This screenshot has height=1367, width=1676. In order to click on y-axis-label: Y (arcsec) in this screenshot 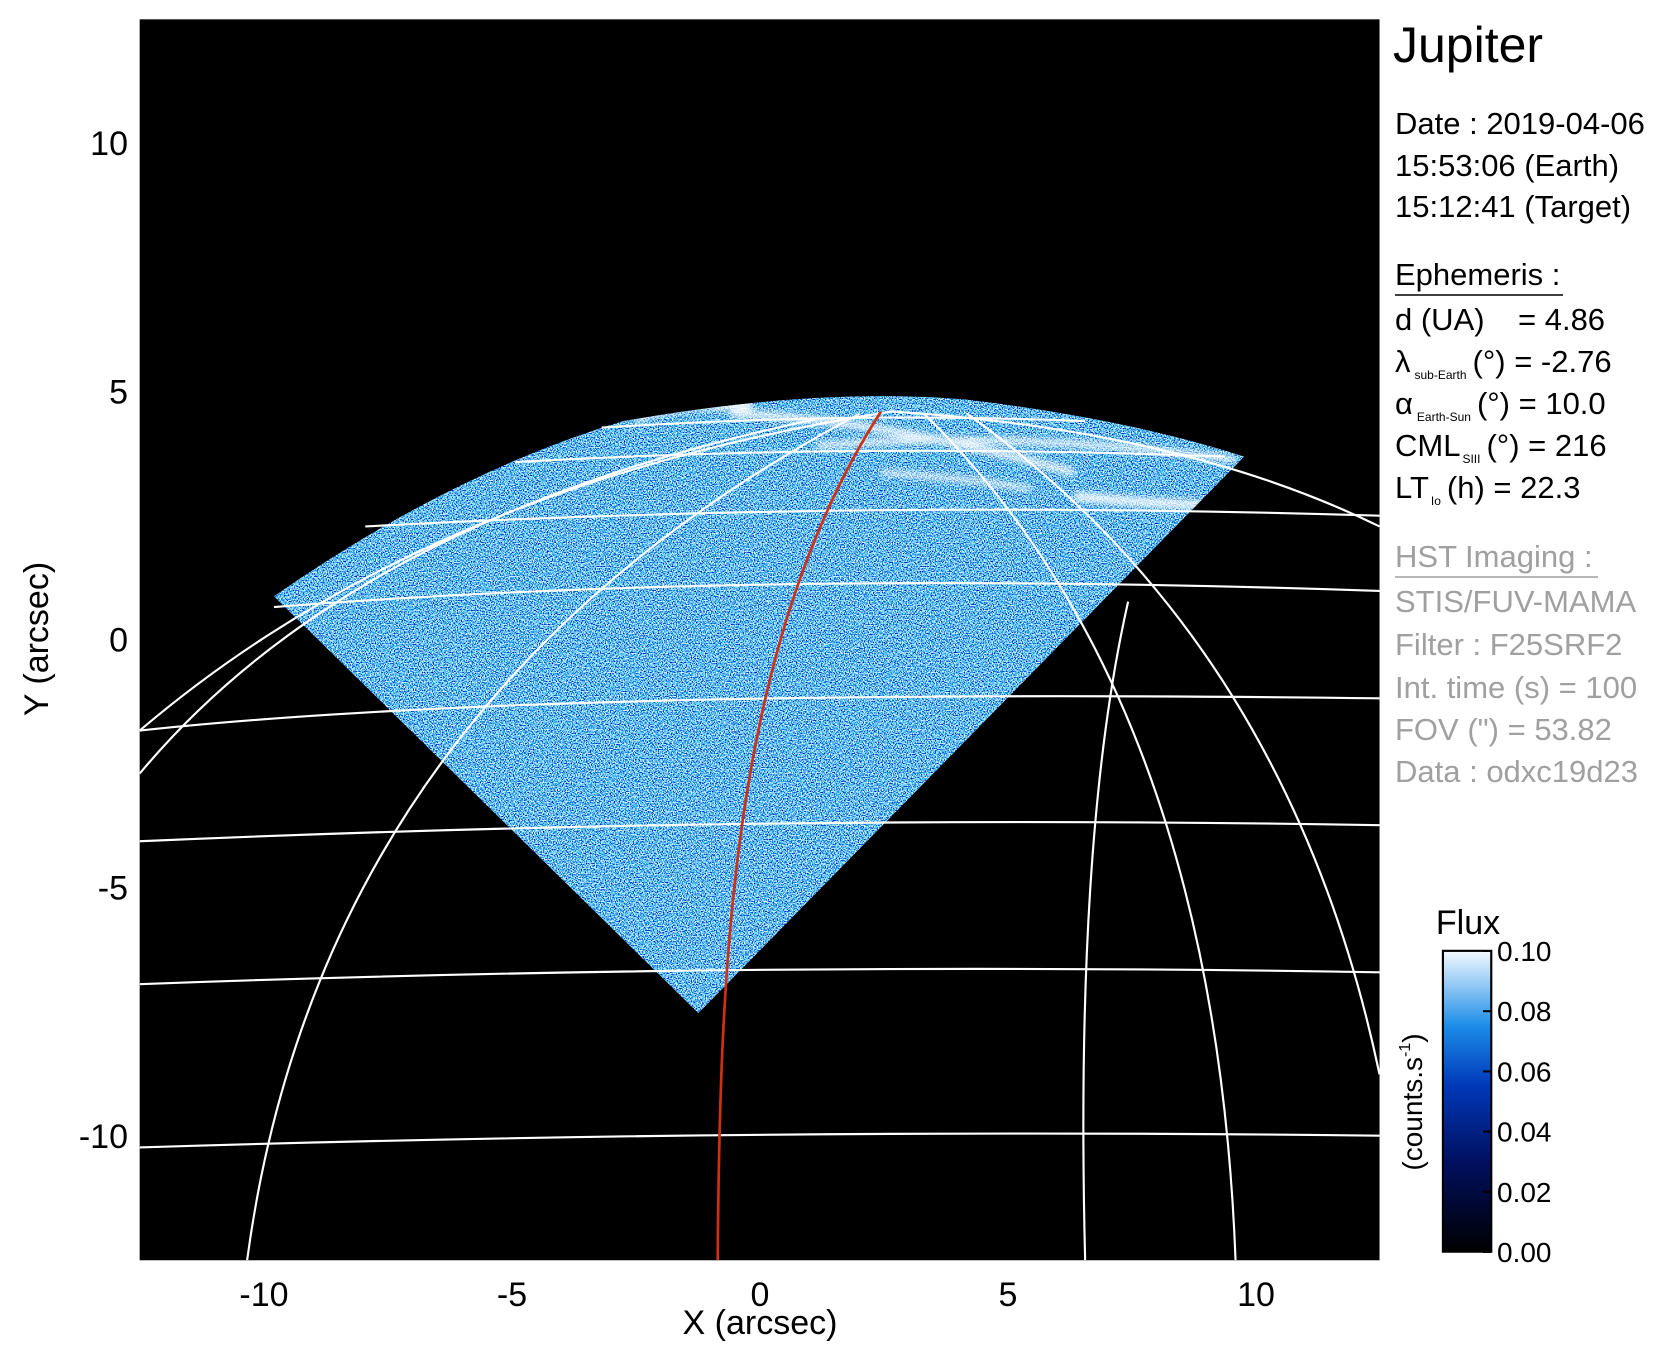, I will do `click(37, 639)`.